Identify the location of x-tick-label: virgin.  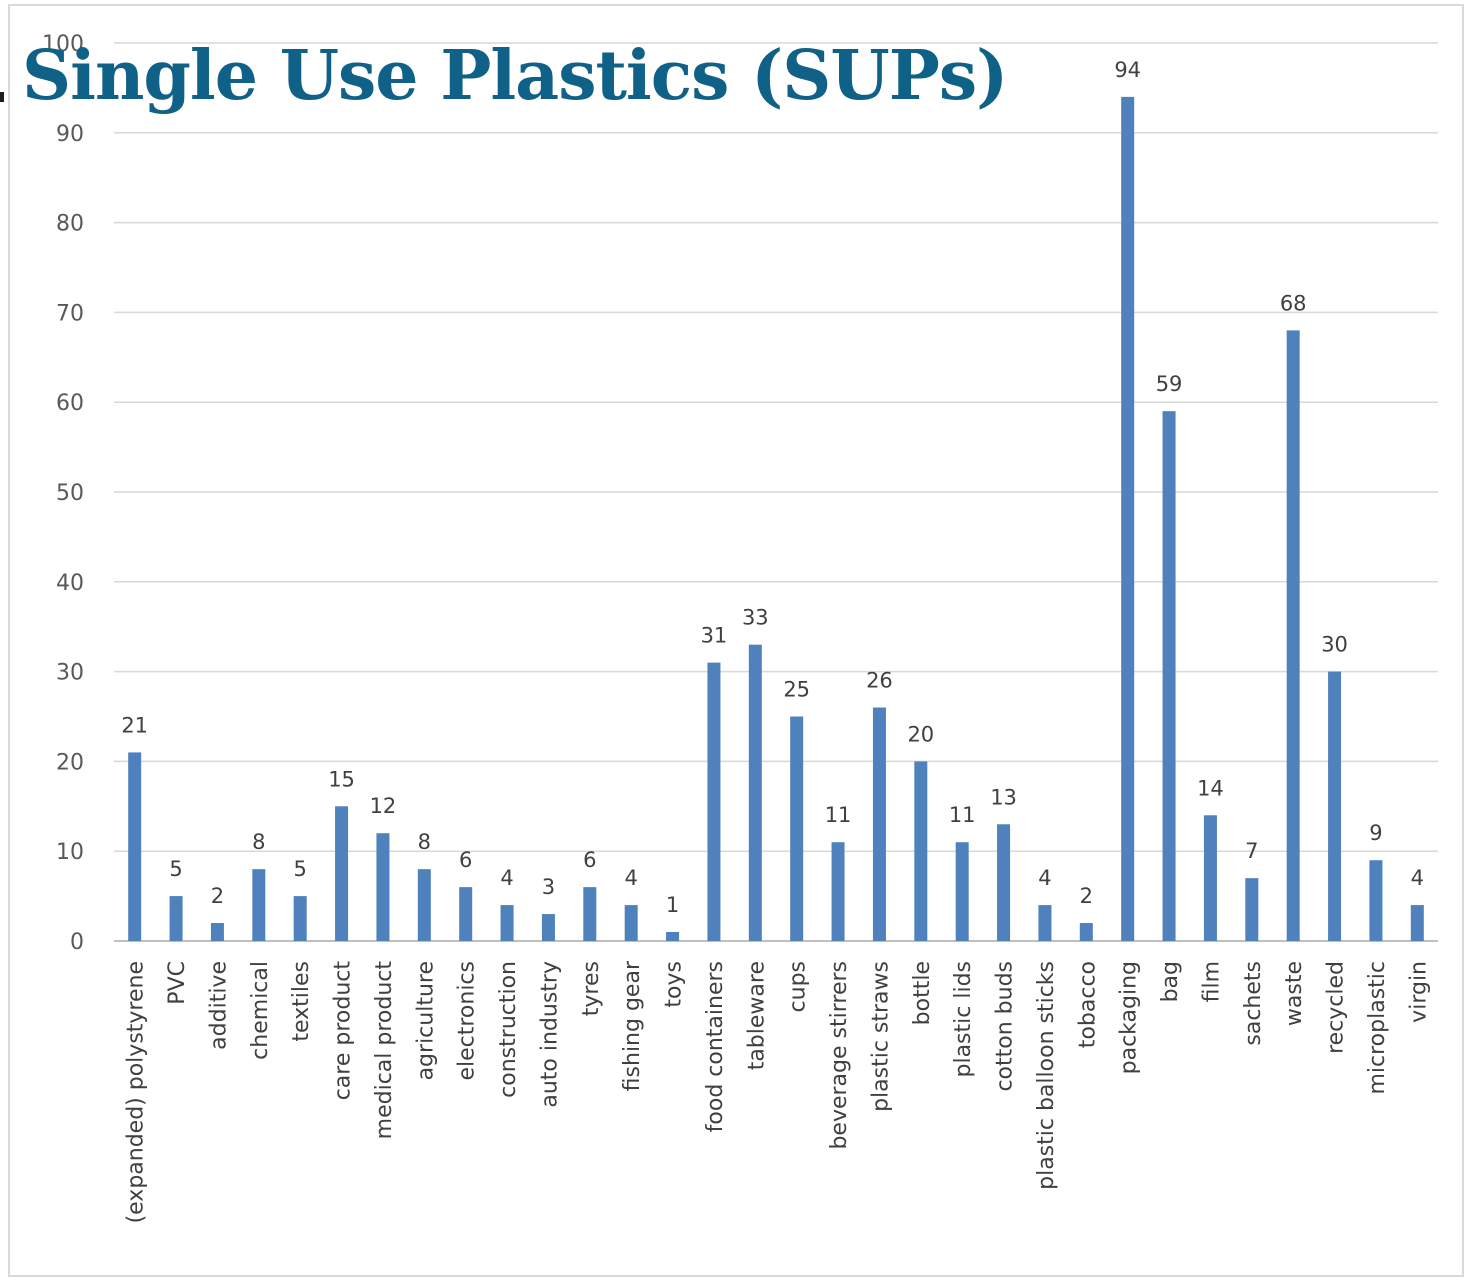
(1418, 992).